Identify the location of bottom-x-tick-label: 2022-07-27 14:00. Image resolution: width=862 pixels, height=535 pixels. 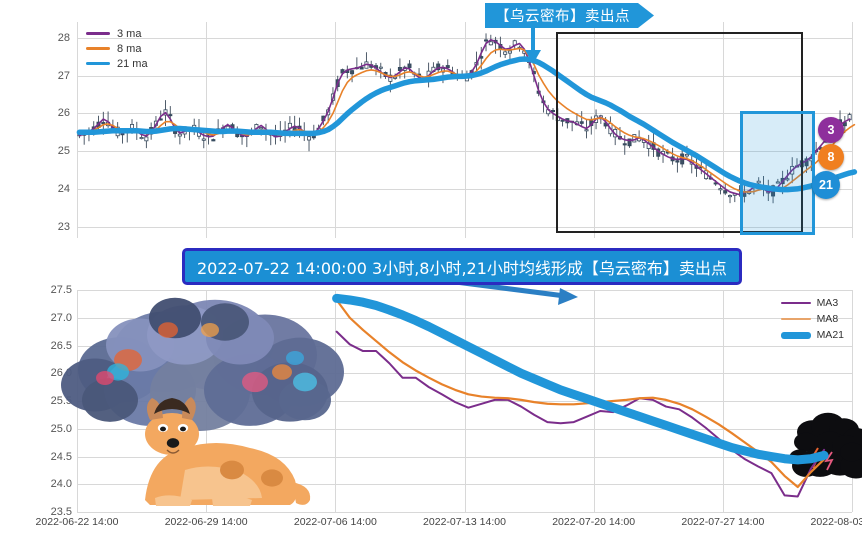
(723, 522).